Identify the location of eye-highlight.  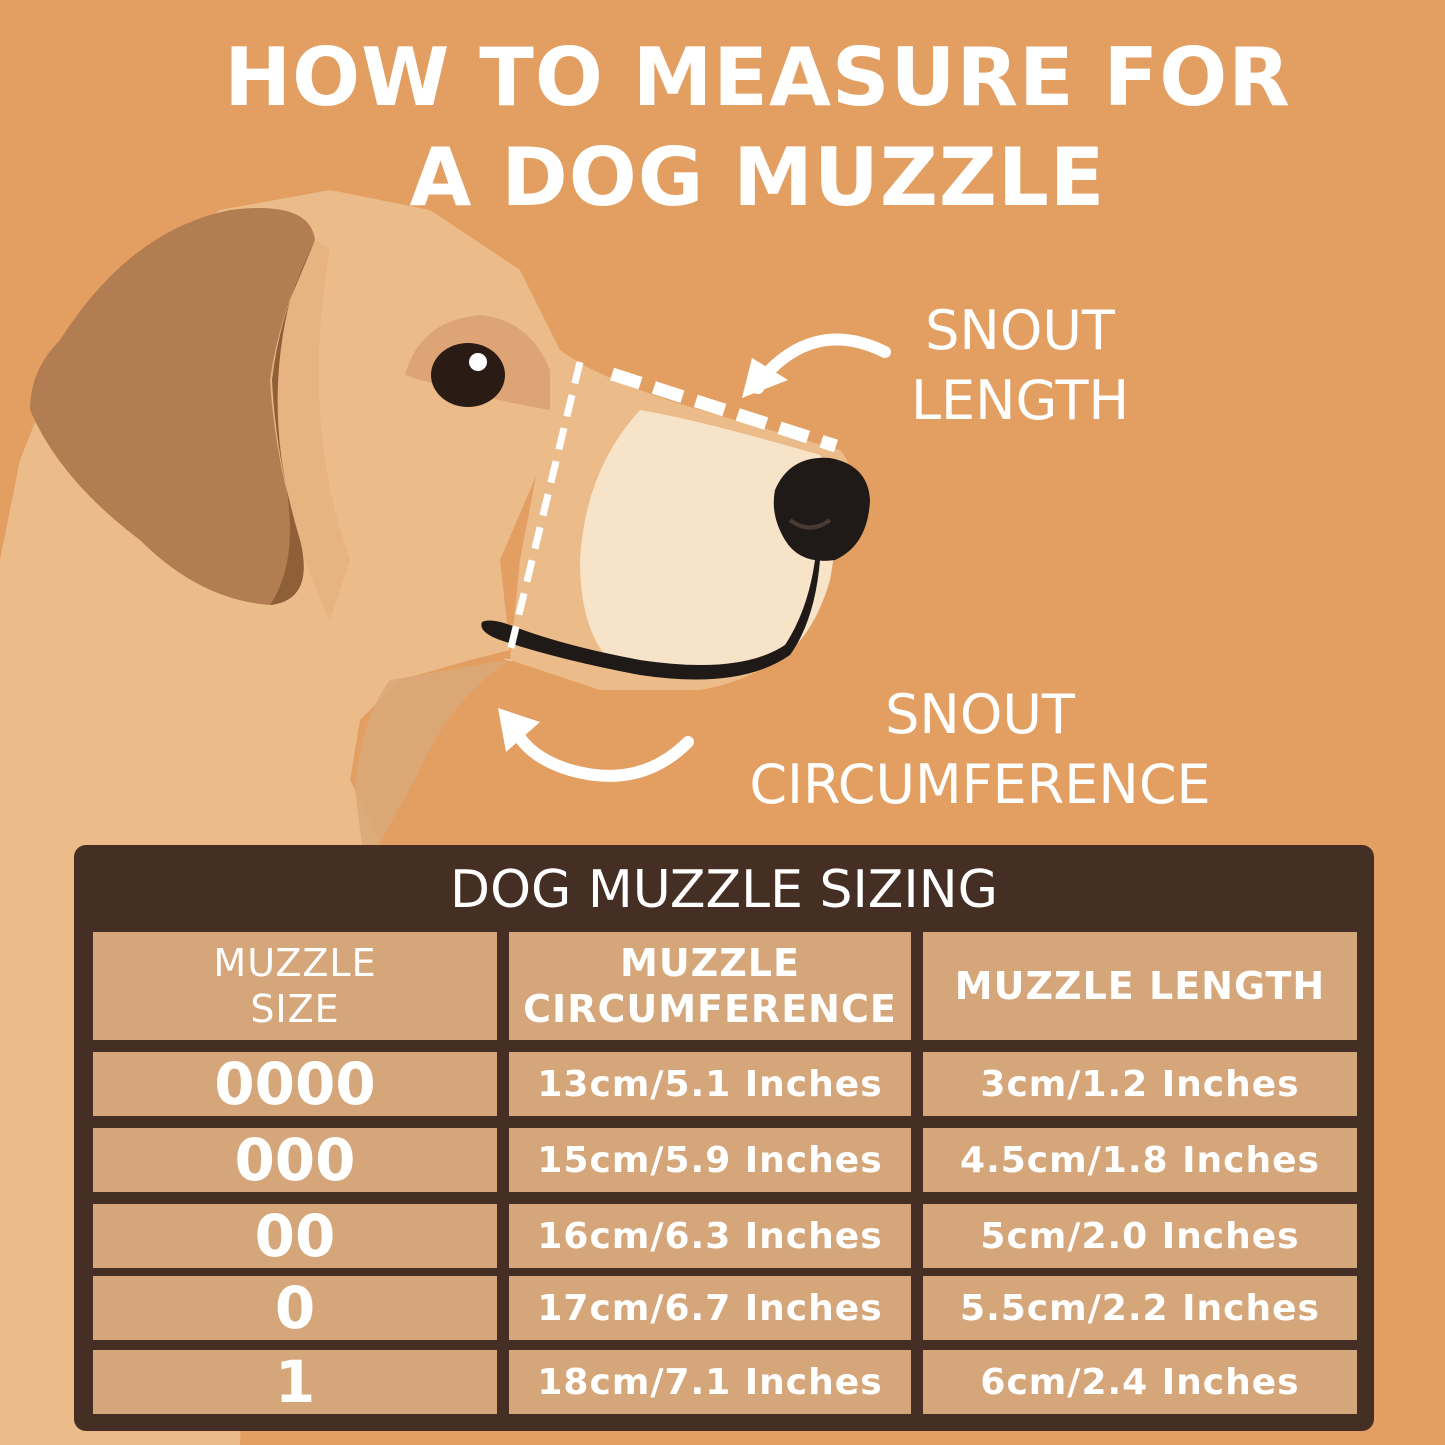
(478, 362).